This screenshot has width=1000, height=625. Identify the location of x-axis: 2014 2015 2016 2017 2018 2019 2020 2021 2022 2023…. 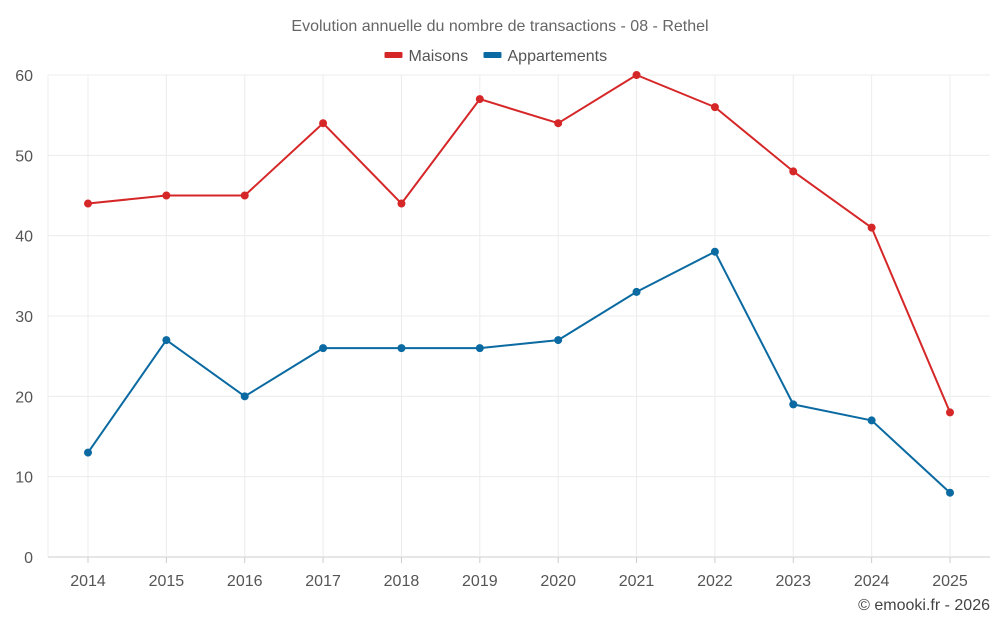
(519, 573).